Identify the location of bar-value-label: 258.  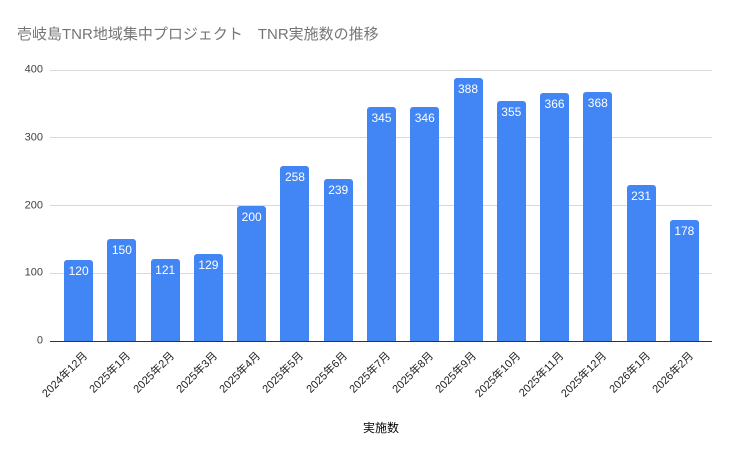
(294, 177).